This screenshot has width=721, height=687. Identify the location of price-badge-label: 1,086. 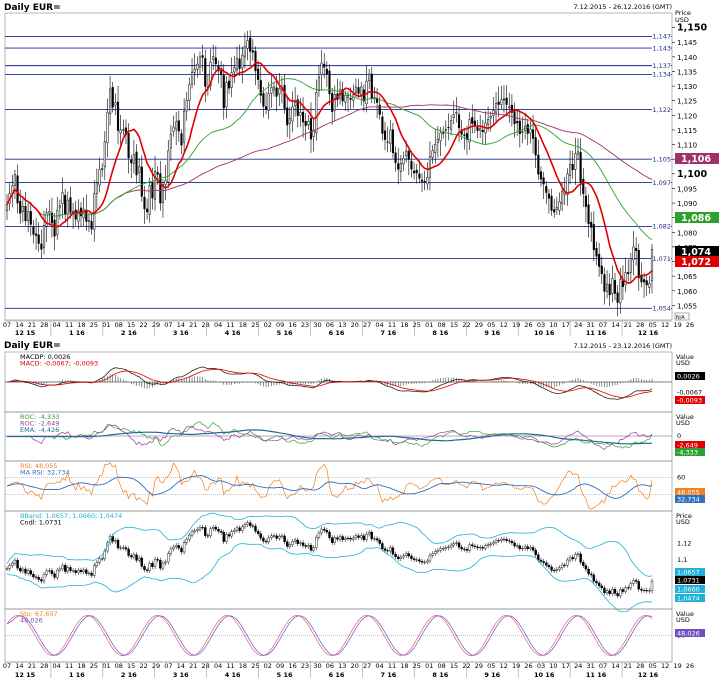
(696, 218).